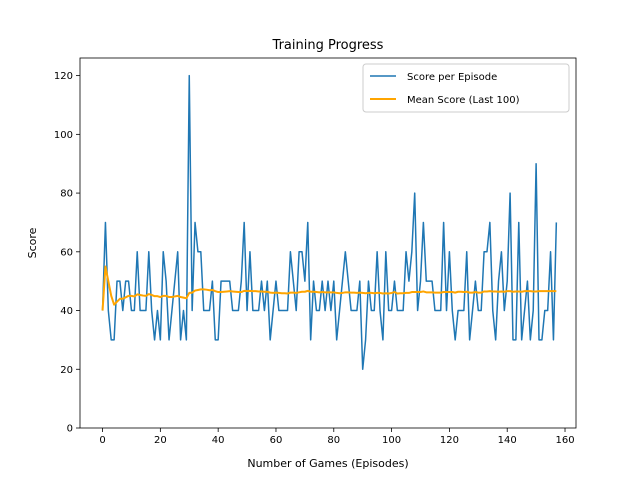  I want to click on x-tick-label: 0, so click(102, 440).